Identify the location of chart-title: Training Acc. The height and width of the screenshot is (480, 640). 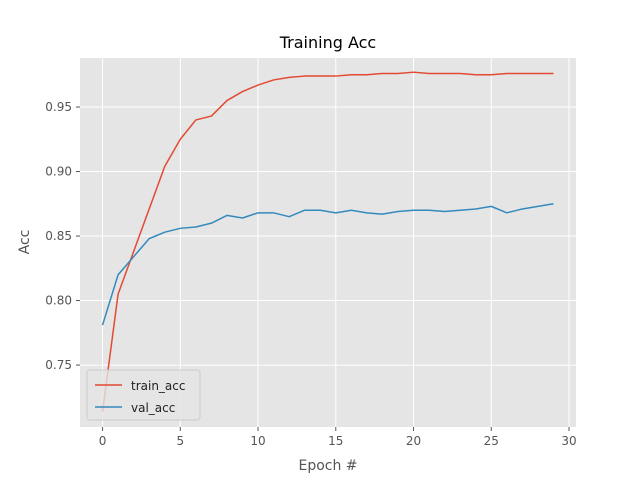
(327, 42).